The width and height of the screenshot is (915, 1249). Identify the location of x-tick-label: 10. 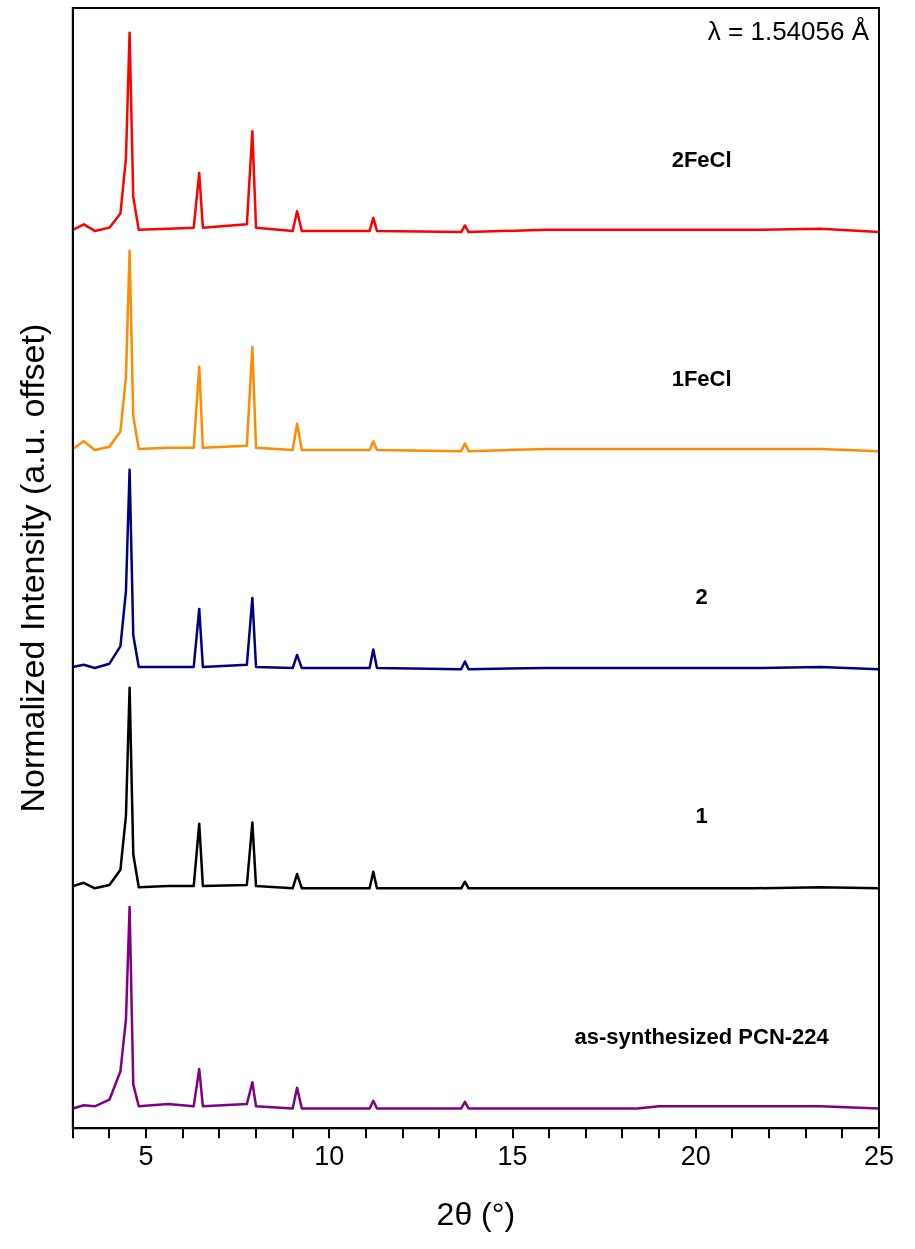
(329, 1155).